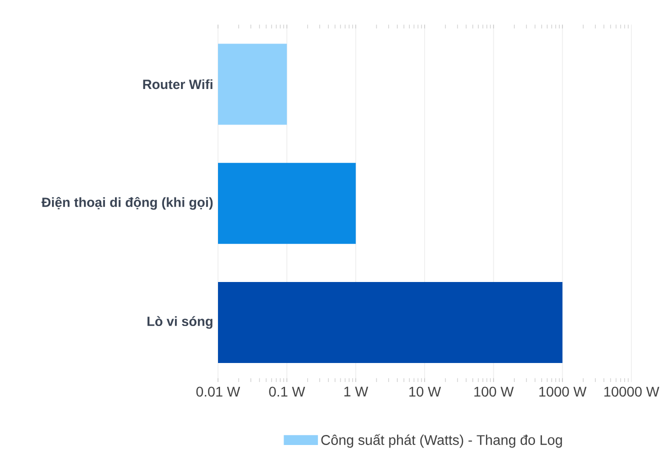 This screenshot has width=670, height=474. Describe the element at coordinates (441, 441) in the screenshot. I see `legend-label: Công suất phát (Watts) - Thang đo Log` at that location.